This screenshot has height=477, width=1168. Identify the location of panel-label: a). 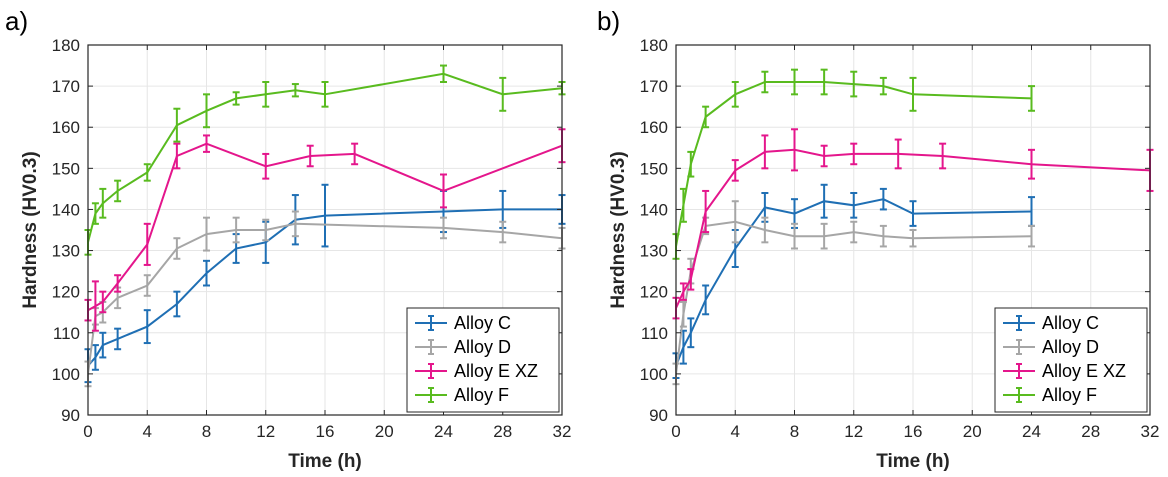
(16, 21).